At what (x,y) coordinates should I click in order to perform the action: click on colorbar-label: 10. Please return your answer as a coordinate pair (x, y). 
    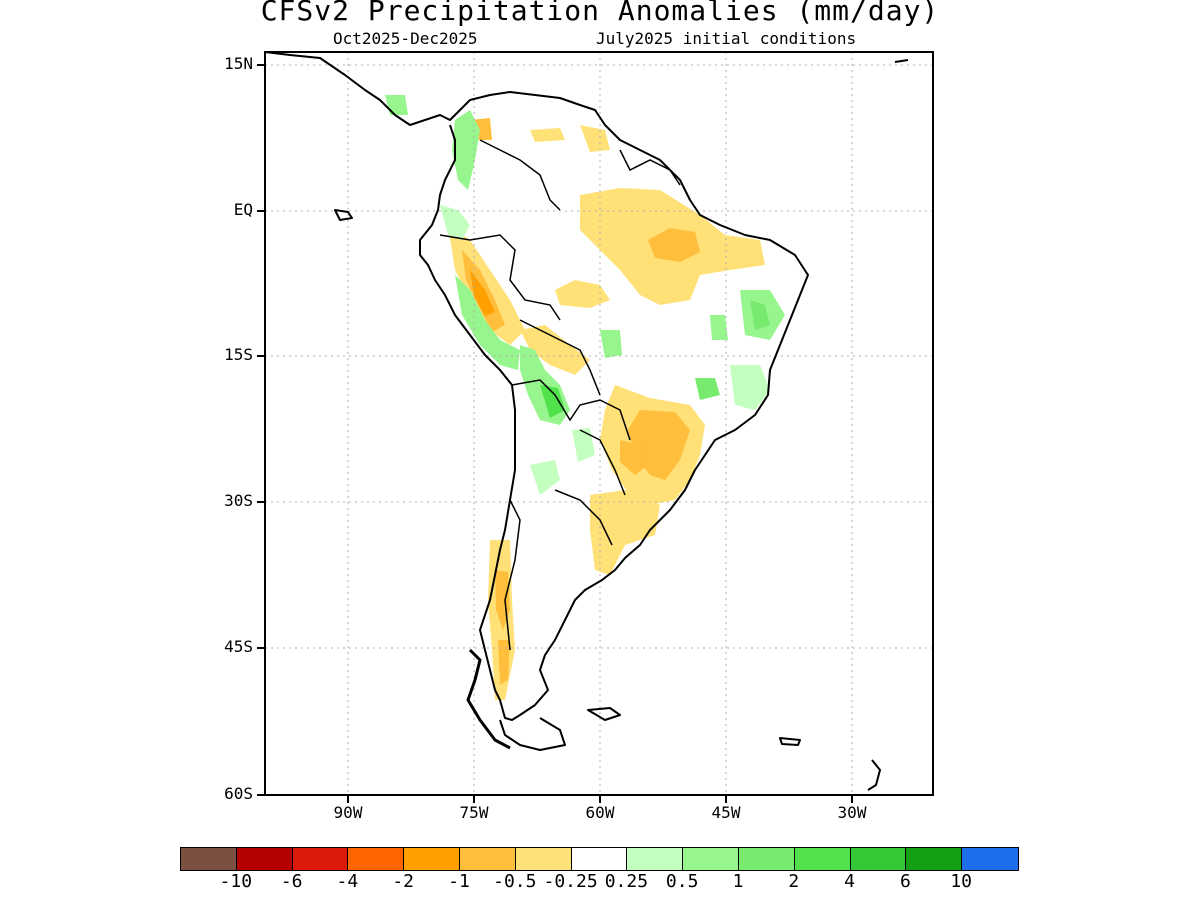
    Looking at the image, I should click on (961, 881).